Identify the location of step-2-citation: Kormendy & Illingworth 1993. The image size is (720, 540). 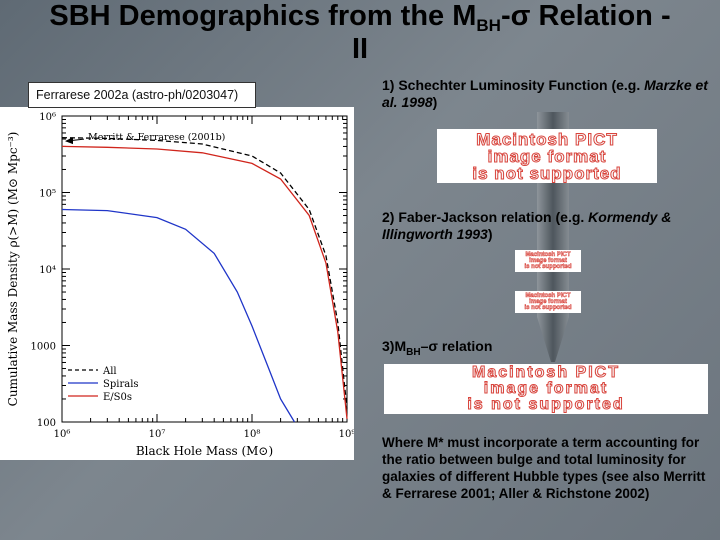
(527, 225).